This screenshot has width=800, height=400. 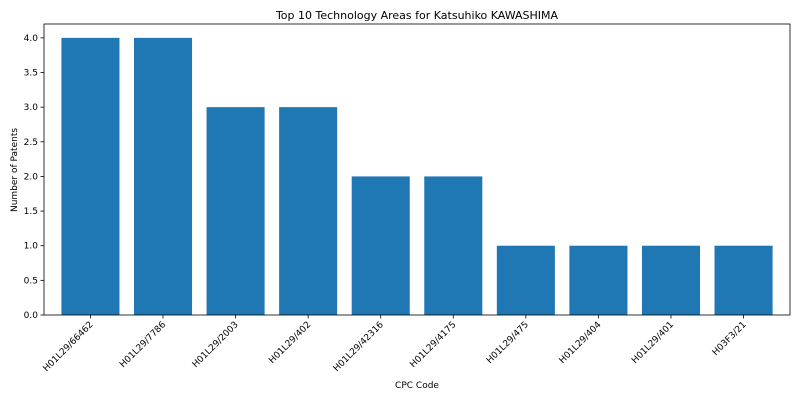 I want to click on y-tick-label: 3.0, so click(x=31, y=108).